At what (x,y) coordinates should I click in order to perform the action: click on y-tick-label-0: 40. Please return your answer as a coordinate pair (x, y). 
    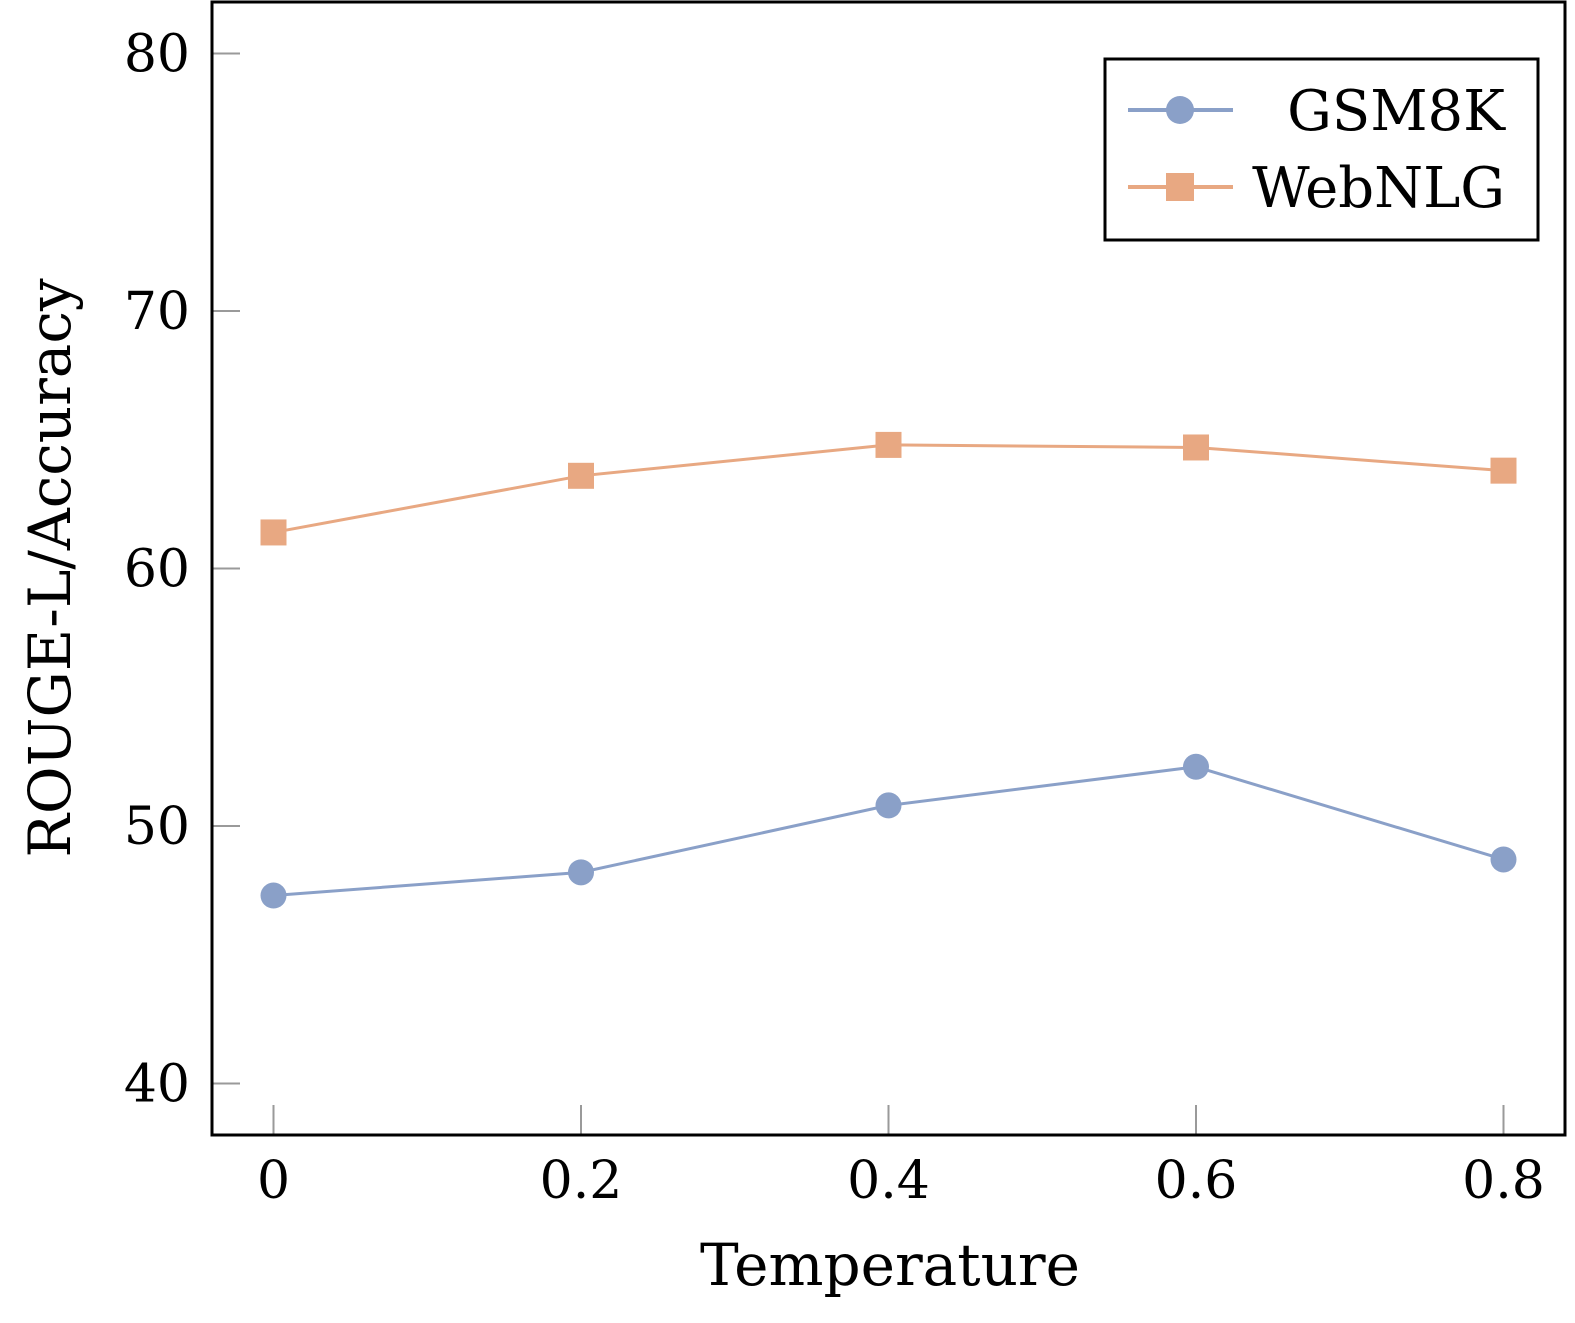
    Looking at the image, I should click on (157, 1085).